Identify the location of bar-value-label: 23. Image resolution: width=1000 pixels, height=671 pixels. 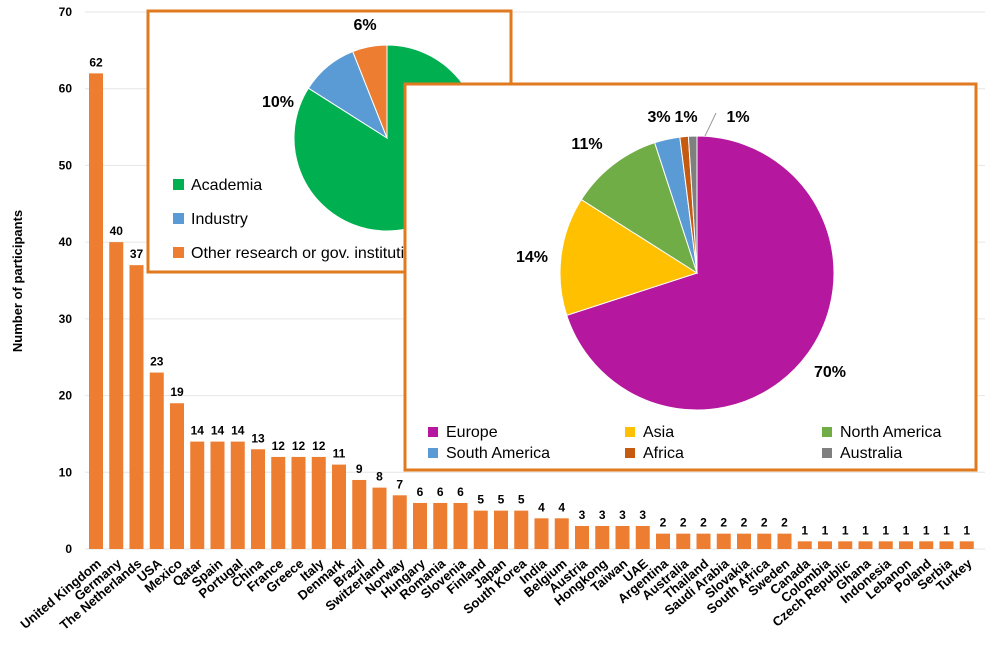
(157, 362).